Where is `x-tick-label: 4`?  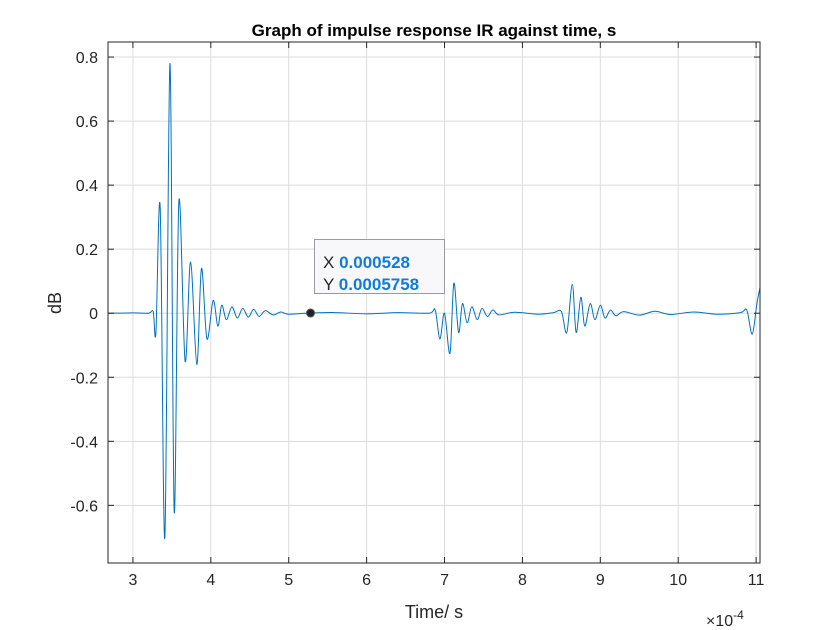 x-tick-label: 4 is located at coordinates (210, 580).